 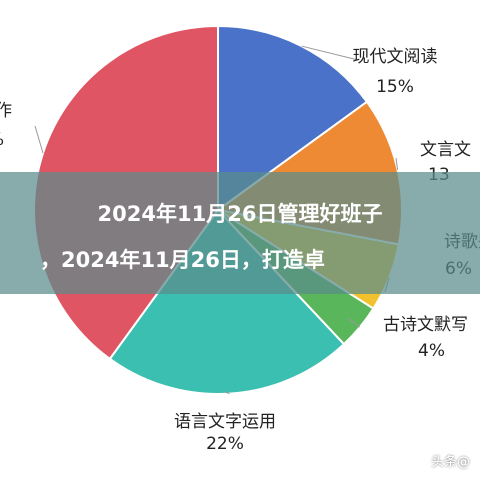 I want to click on slice-name-label-1: 现代文阅读, so click(x=395, y=57).